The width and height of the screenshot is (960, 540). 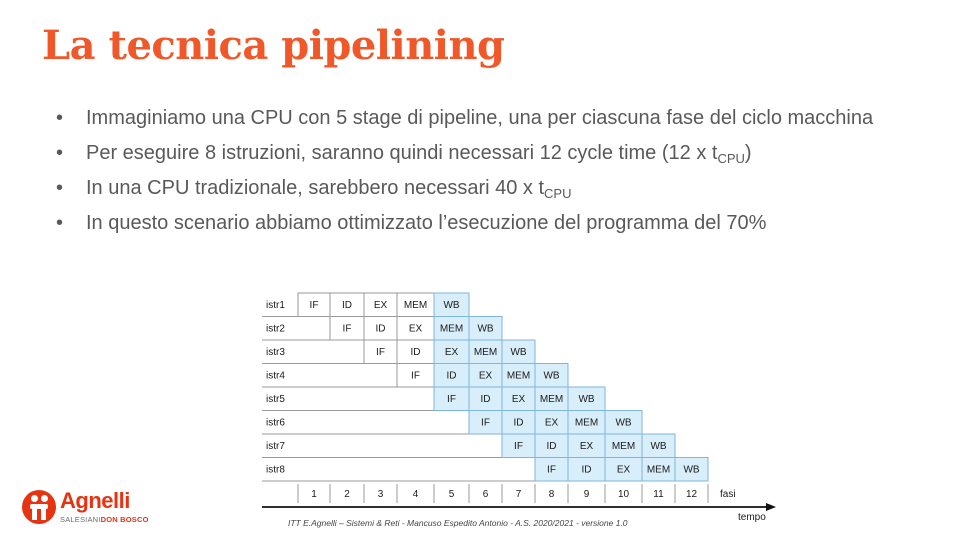 I want to click on cycle-number: 11, so click(x=658, y=494).